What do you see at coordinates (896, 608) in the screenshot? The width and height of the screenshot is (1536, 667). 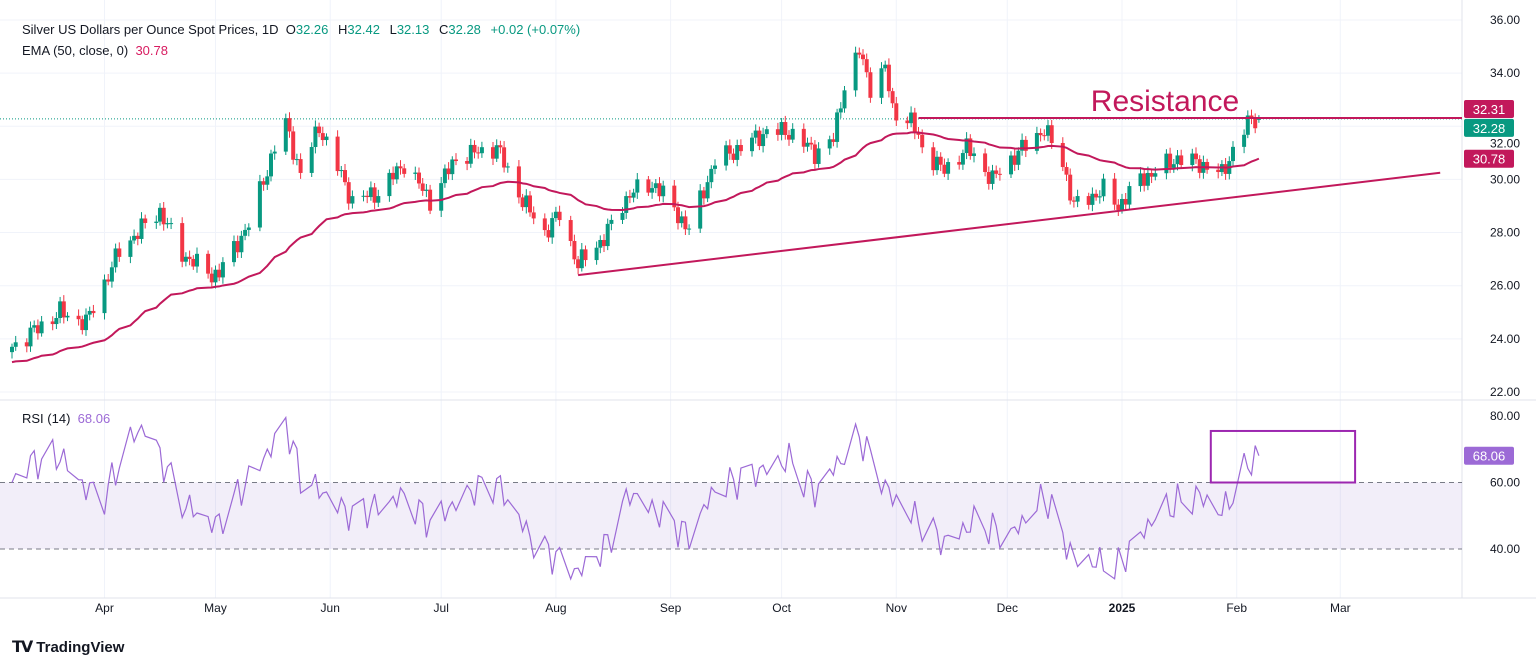 I see `time-axis-label: Nov` at bounding box center [896, 608].